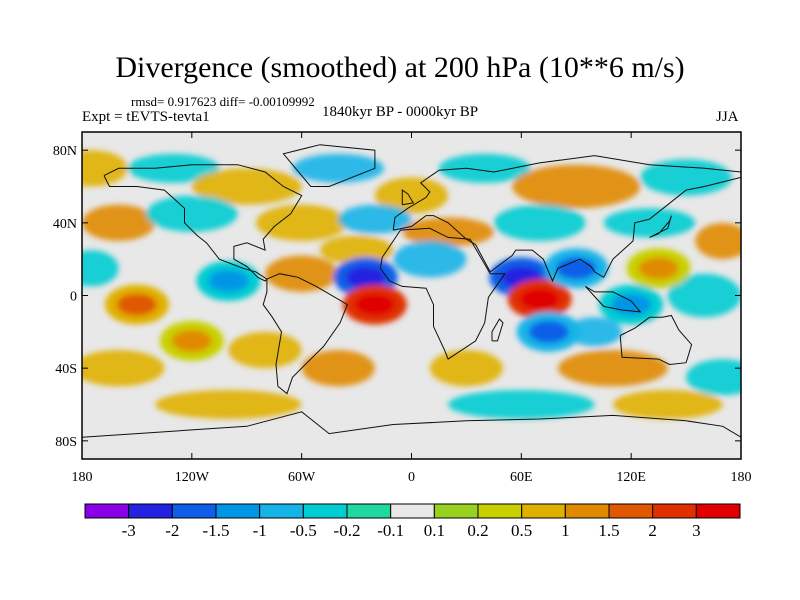 The image size is (800, 600). I want to click on colorbar-label: 0.1, so click(434, 530).